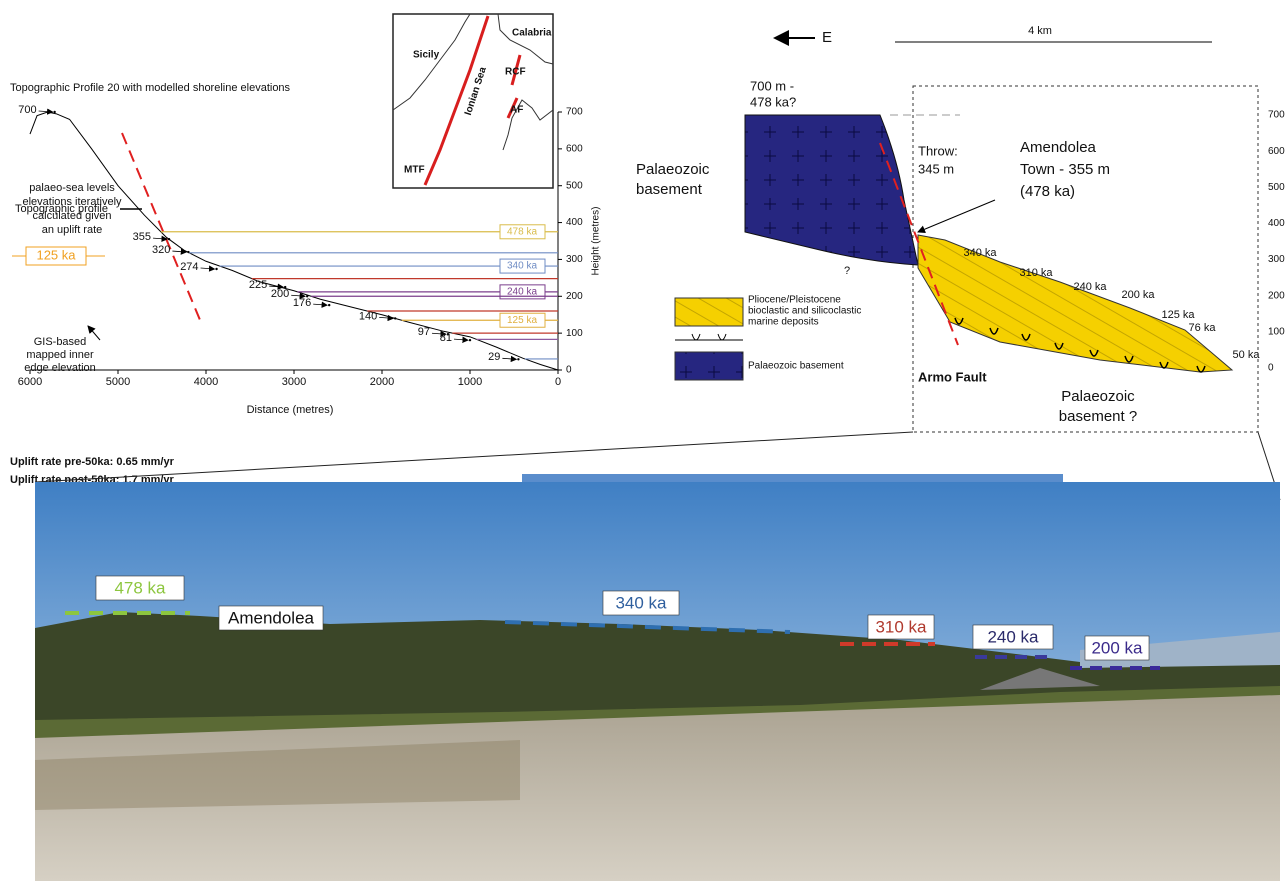 This screenshot has width=1288, height=881. Describe the element at coordinates (161, 250) in the screenshot. I see `inner-edge-label: 320` at that location.